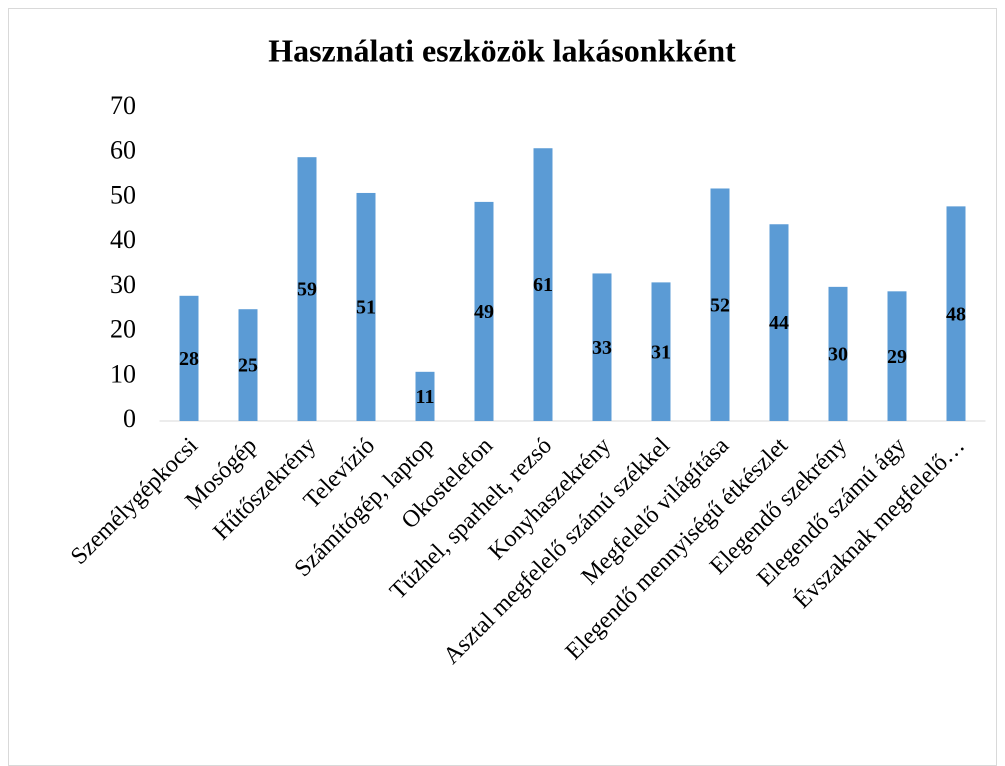  I want to click on data-label: 44, so click(779, 323).